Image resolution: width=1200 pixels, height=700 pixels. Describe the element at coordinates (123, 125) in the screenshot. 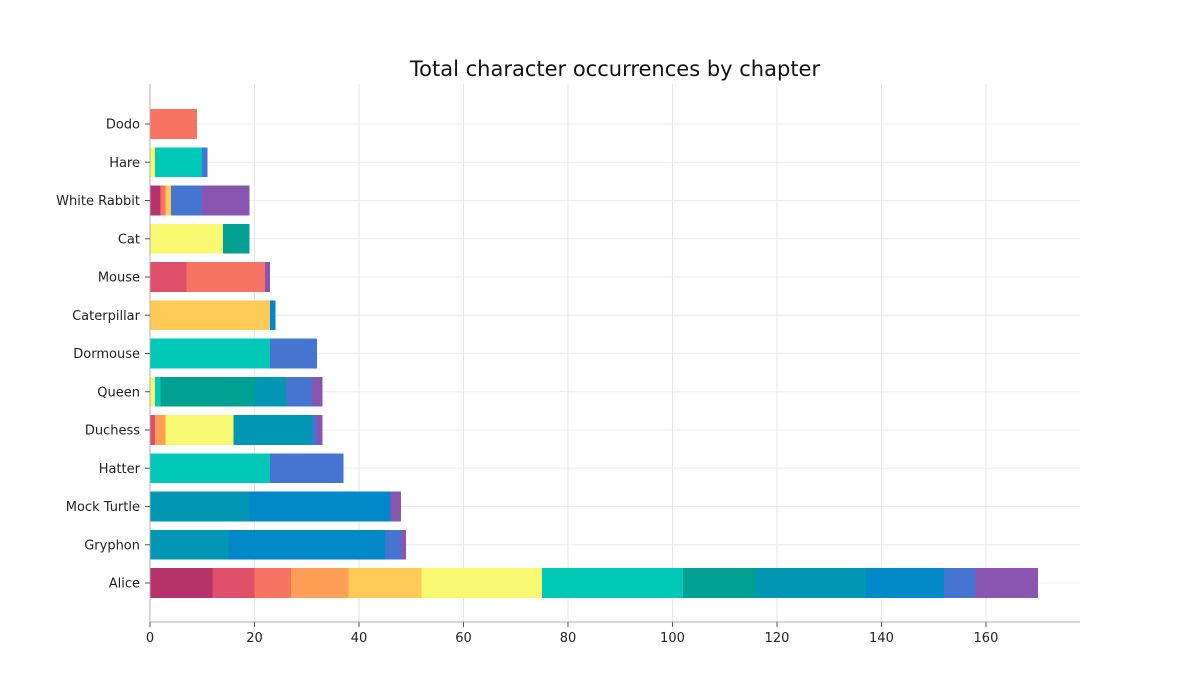

I see `y-tick-label-dodo: Dodo` at that location.